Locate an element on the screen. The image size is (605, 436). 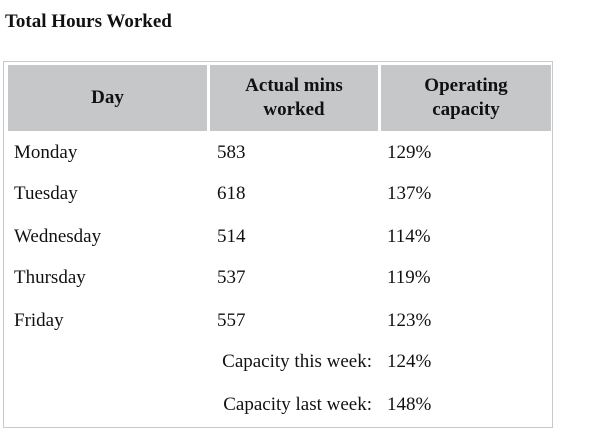
header-day-label: Day is located at coordinates (107, 97).